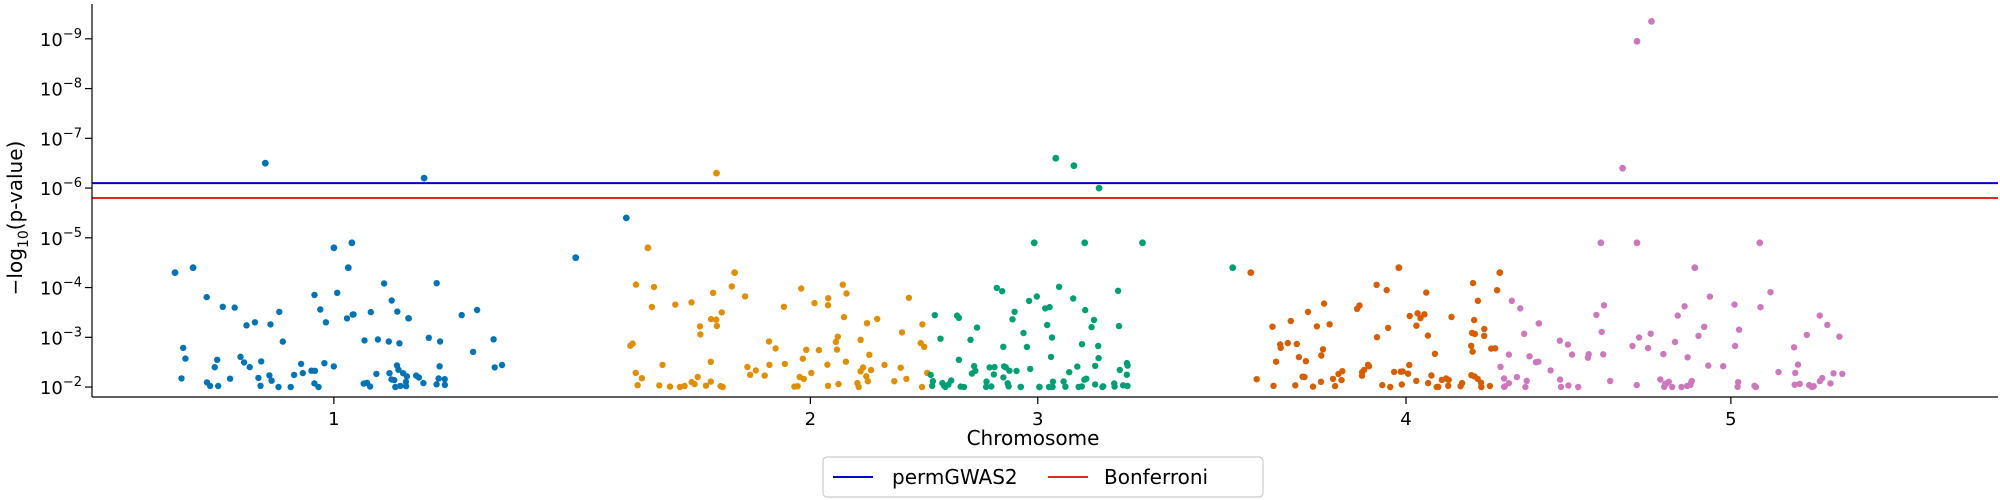  Describe the element at coordinates (61, 89) in the screenshot. I see `y-tick-label: 10⁻⁸` at that location.